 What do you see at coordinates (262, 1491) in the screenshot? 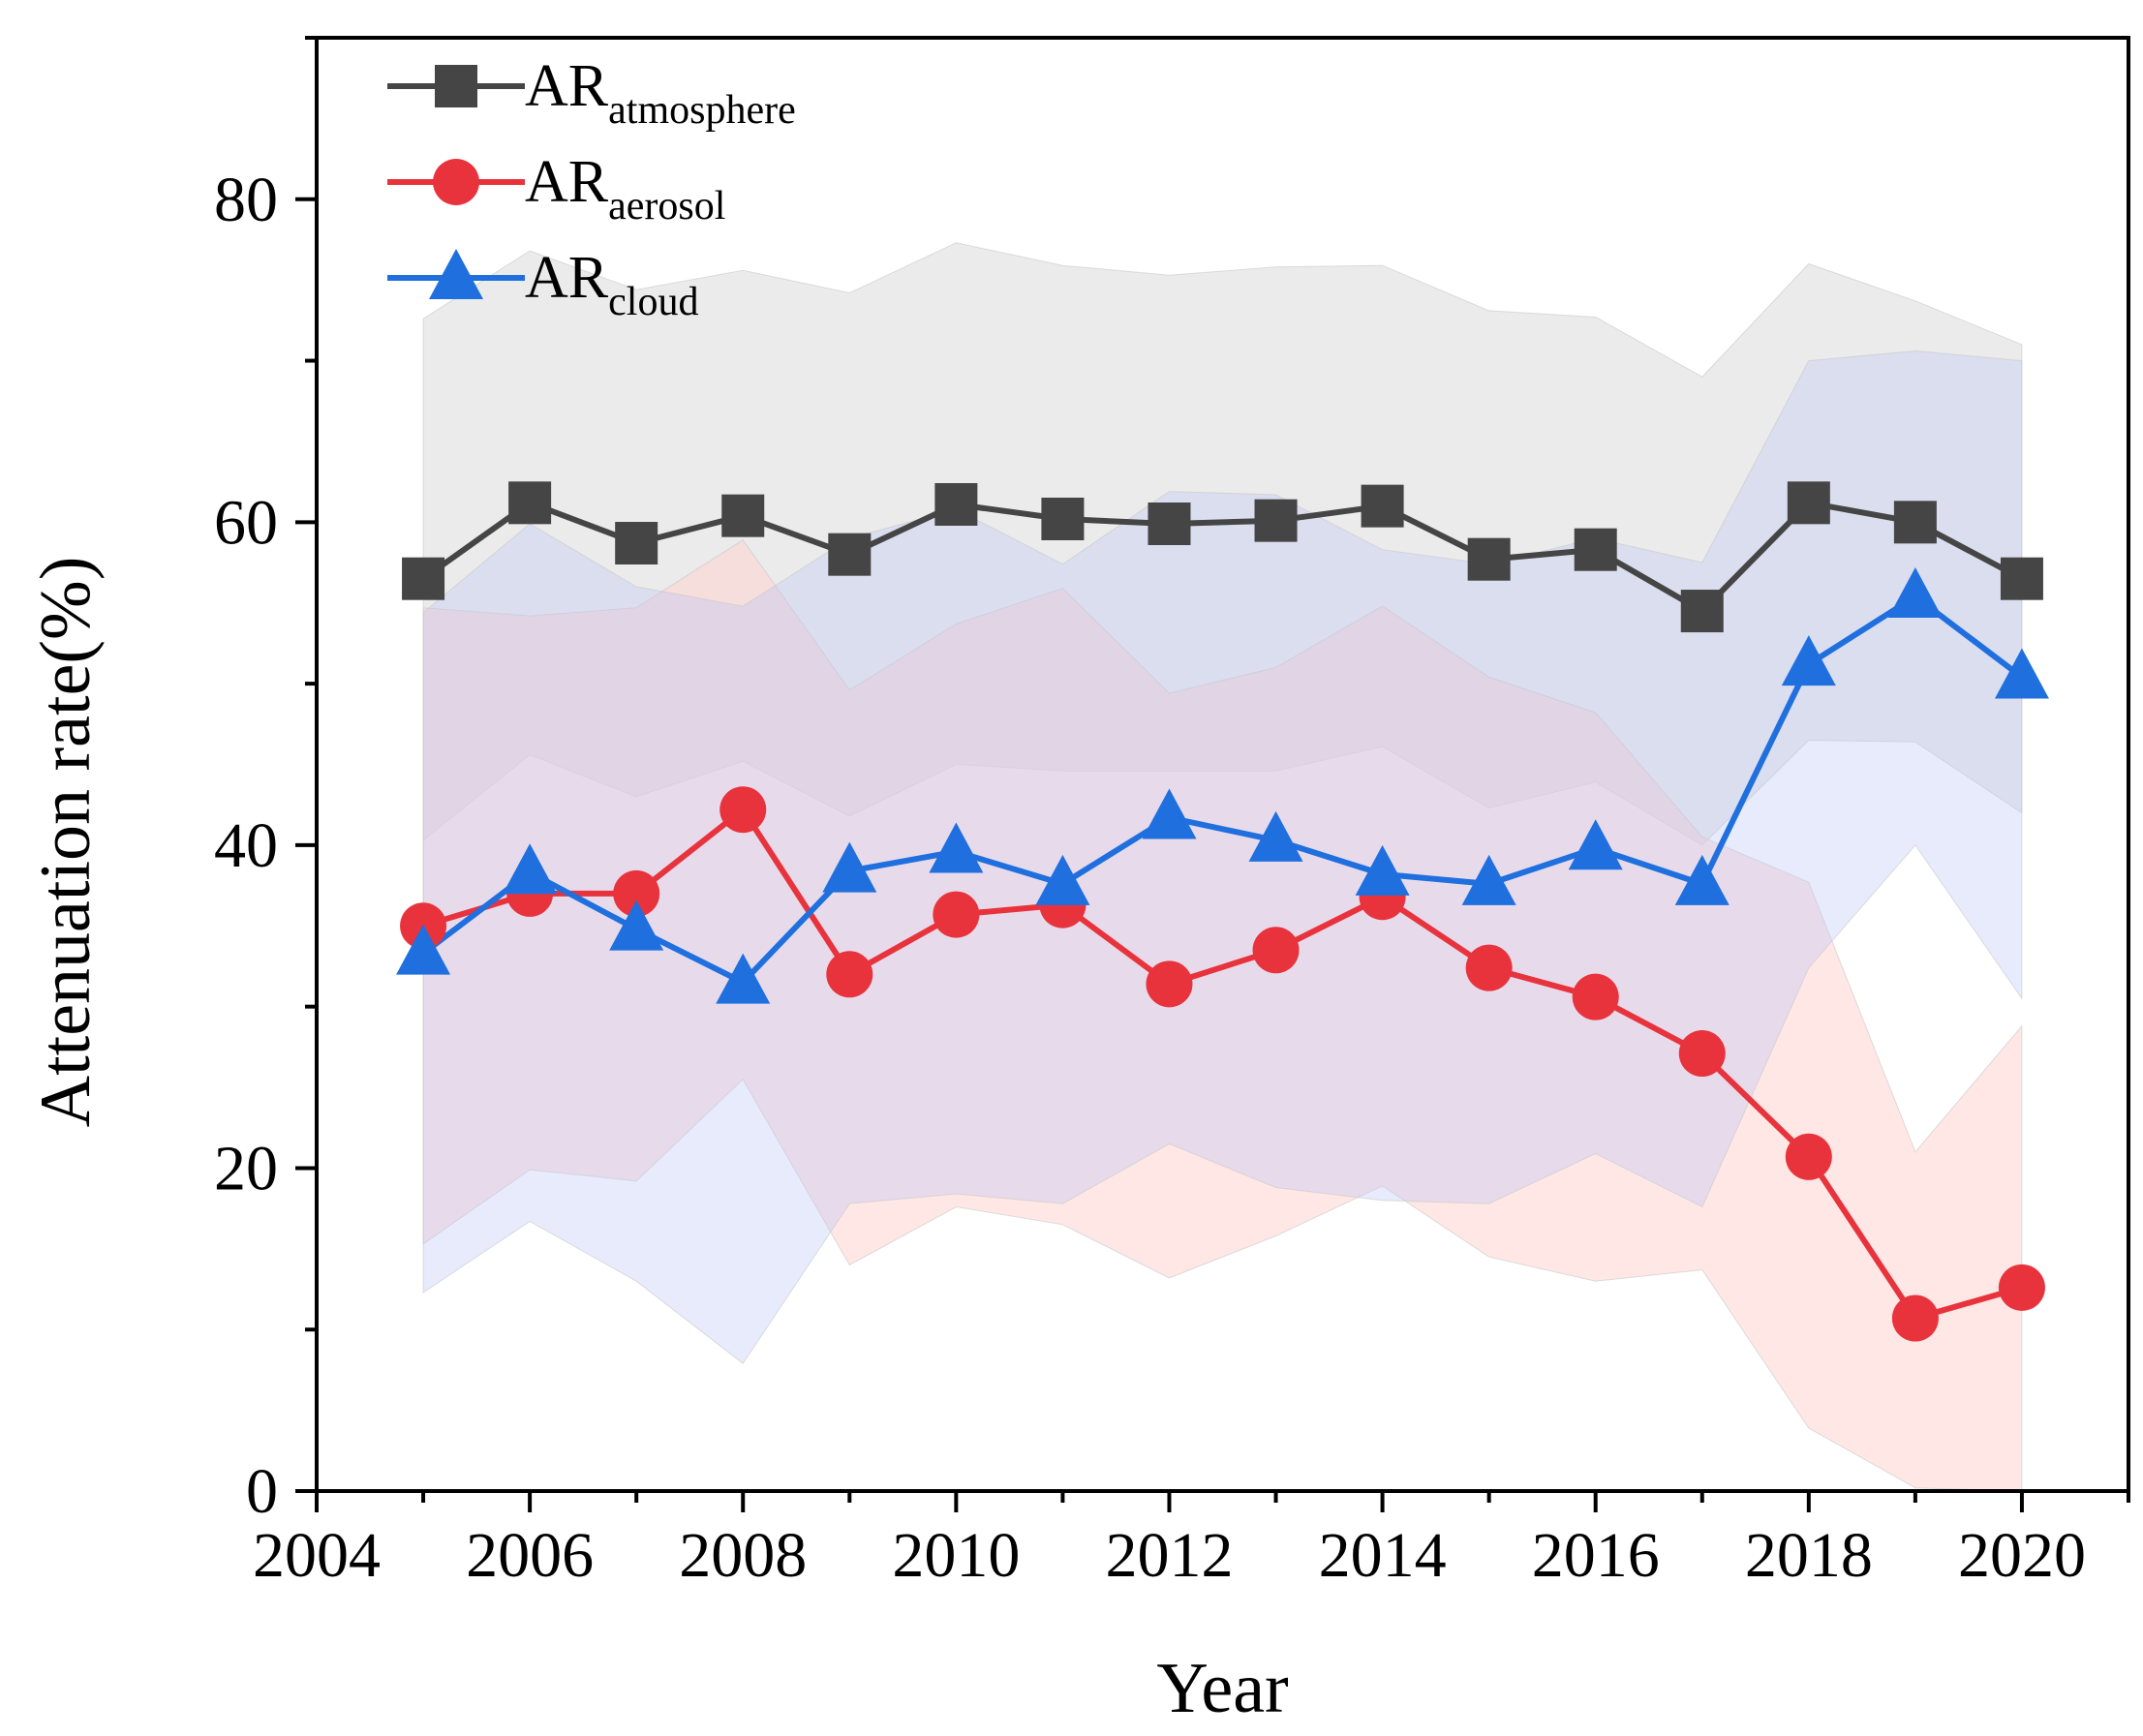
I see `y-tick-label-0: 0` at bounding box center [262, 1491].